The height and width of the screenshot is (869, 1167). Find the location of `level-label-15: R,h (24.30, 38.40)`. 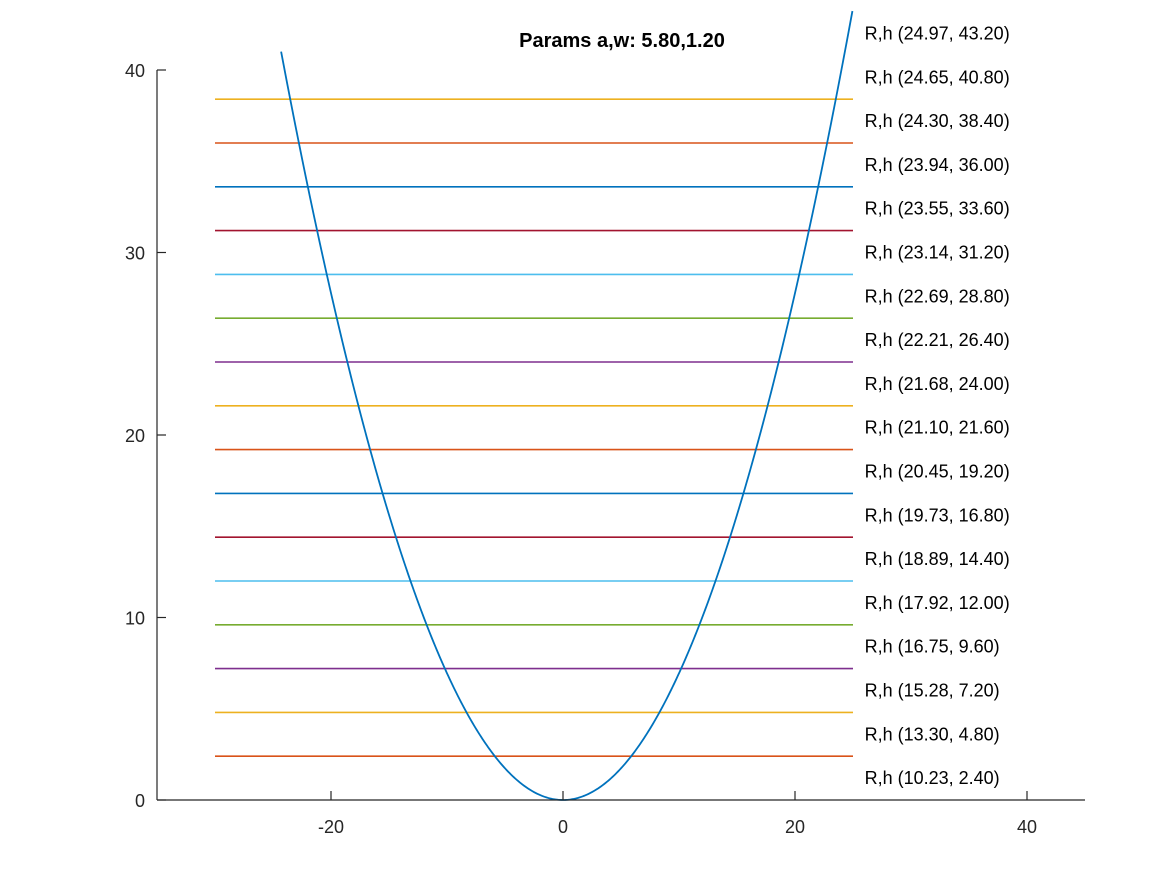

level-label-15: R,h (24.30, 38.40) is located at coordinates (937, 121).